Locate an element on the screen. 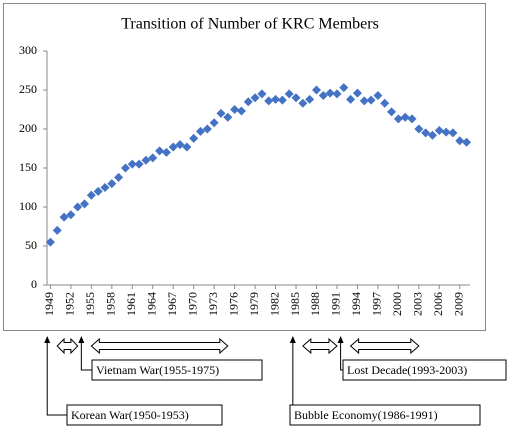 The height and width of the screenshot is (431, 510). y-tick-label: 100 is located at coordinates (28, 206).